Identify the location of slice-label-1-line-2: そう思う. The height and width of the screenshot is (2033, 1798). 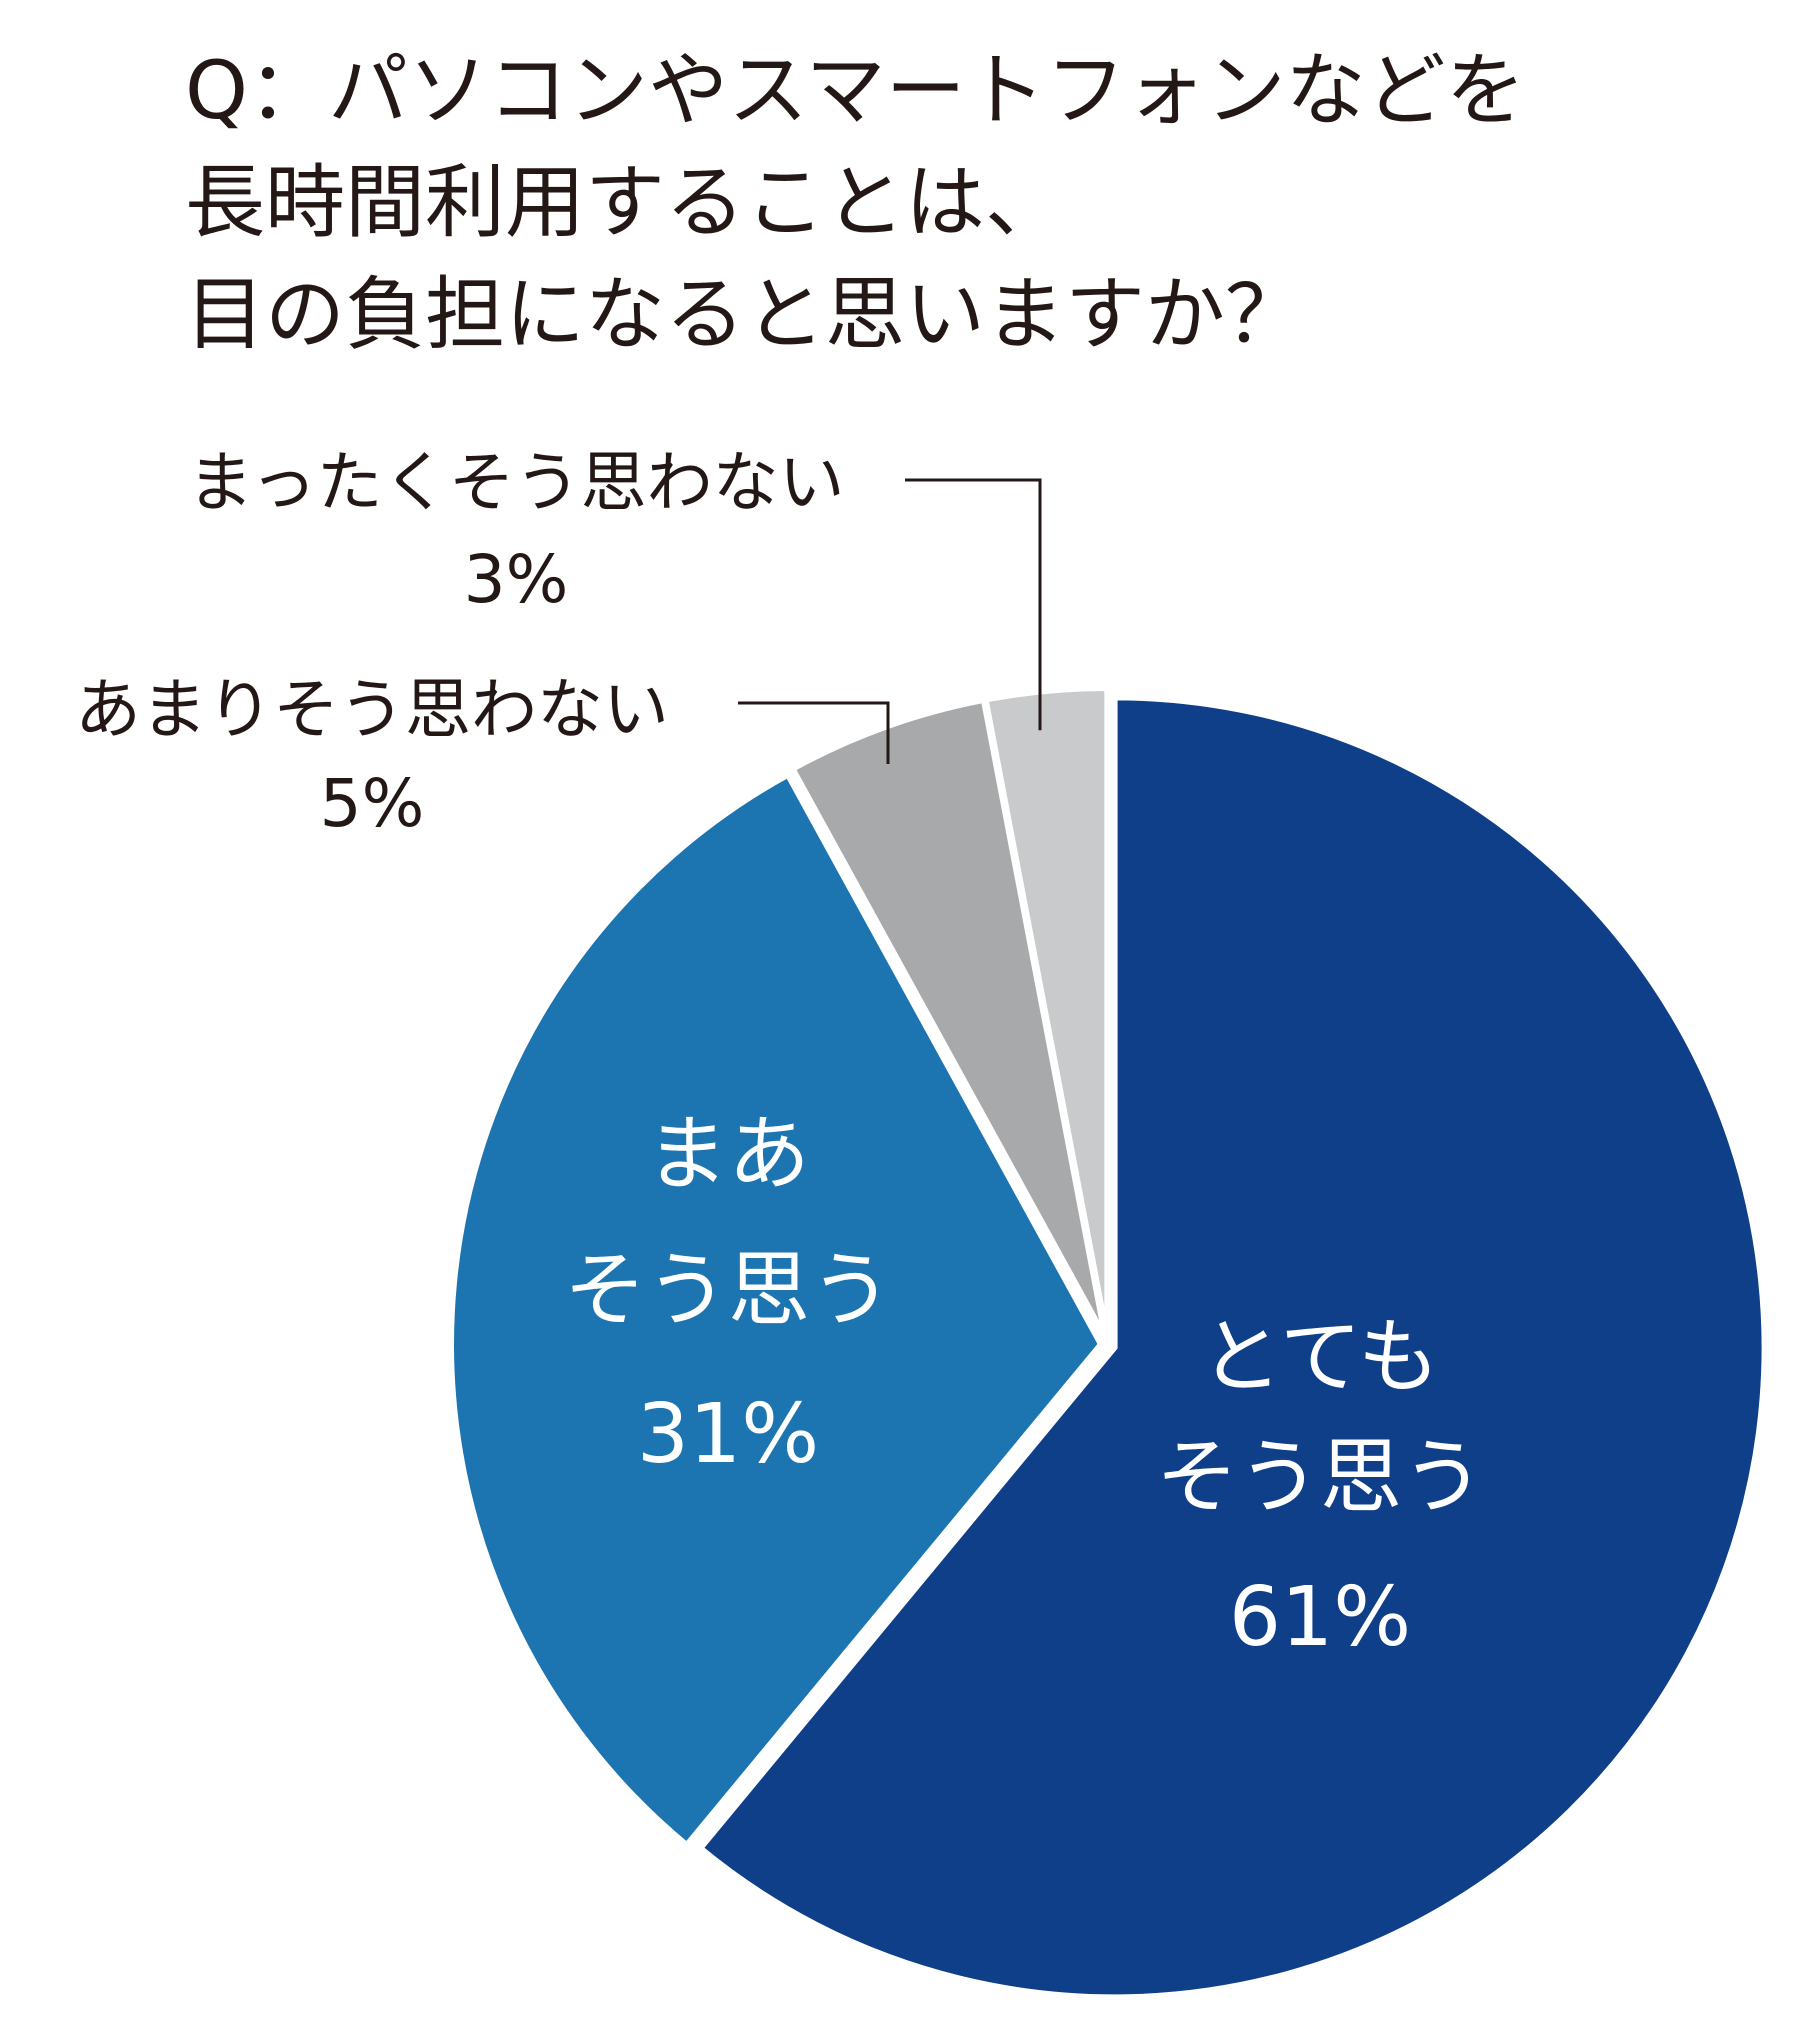
(728, 1290).